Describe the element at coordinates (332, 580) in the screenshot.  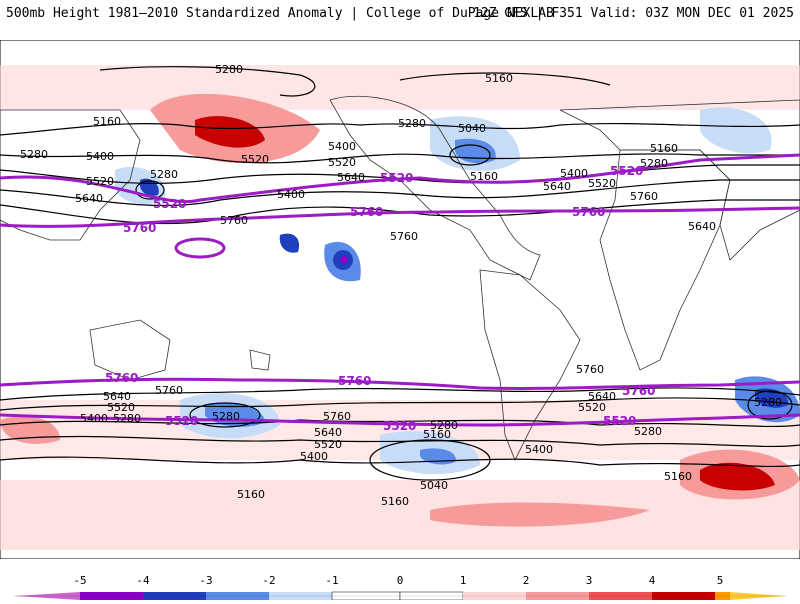
I see `colorbar-tick: -1` at that location.